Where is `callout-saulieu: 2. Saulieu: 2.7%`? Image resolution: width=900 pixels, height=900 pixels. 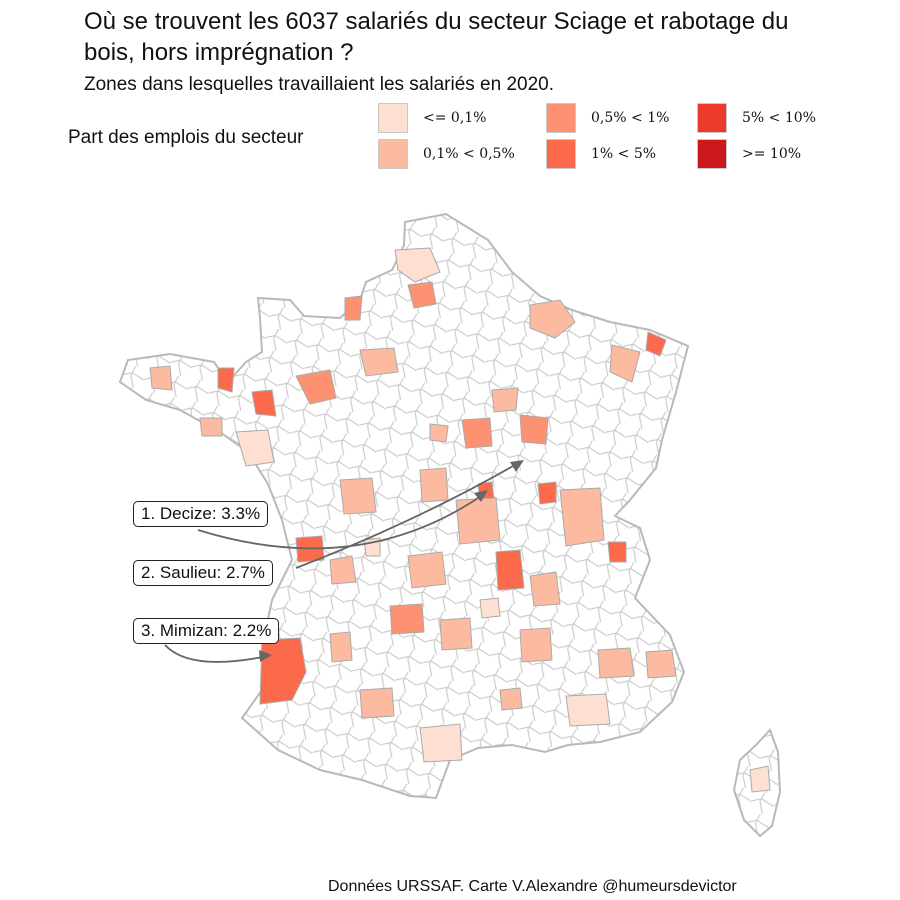
callout-saulieu: 2. Saulieu: 2.7% is located at coordinates (203, 573).